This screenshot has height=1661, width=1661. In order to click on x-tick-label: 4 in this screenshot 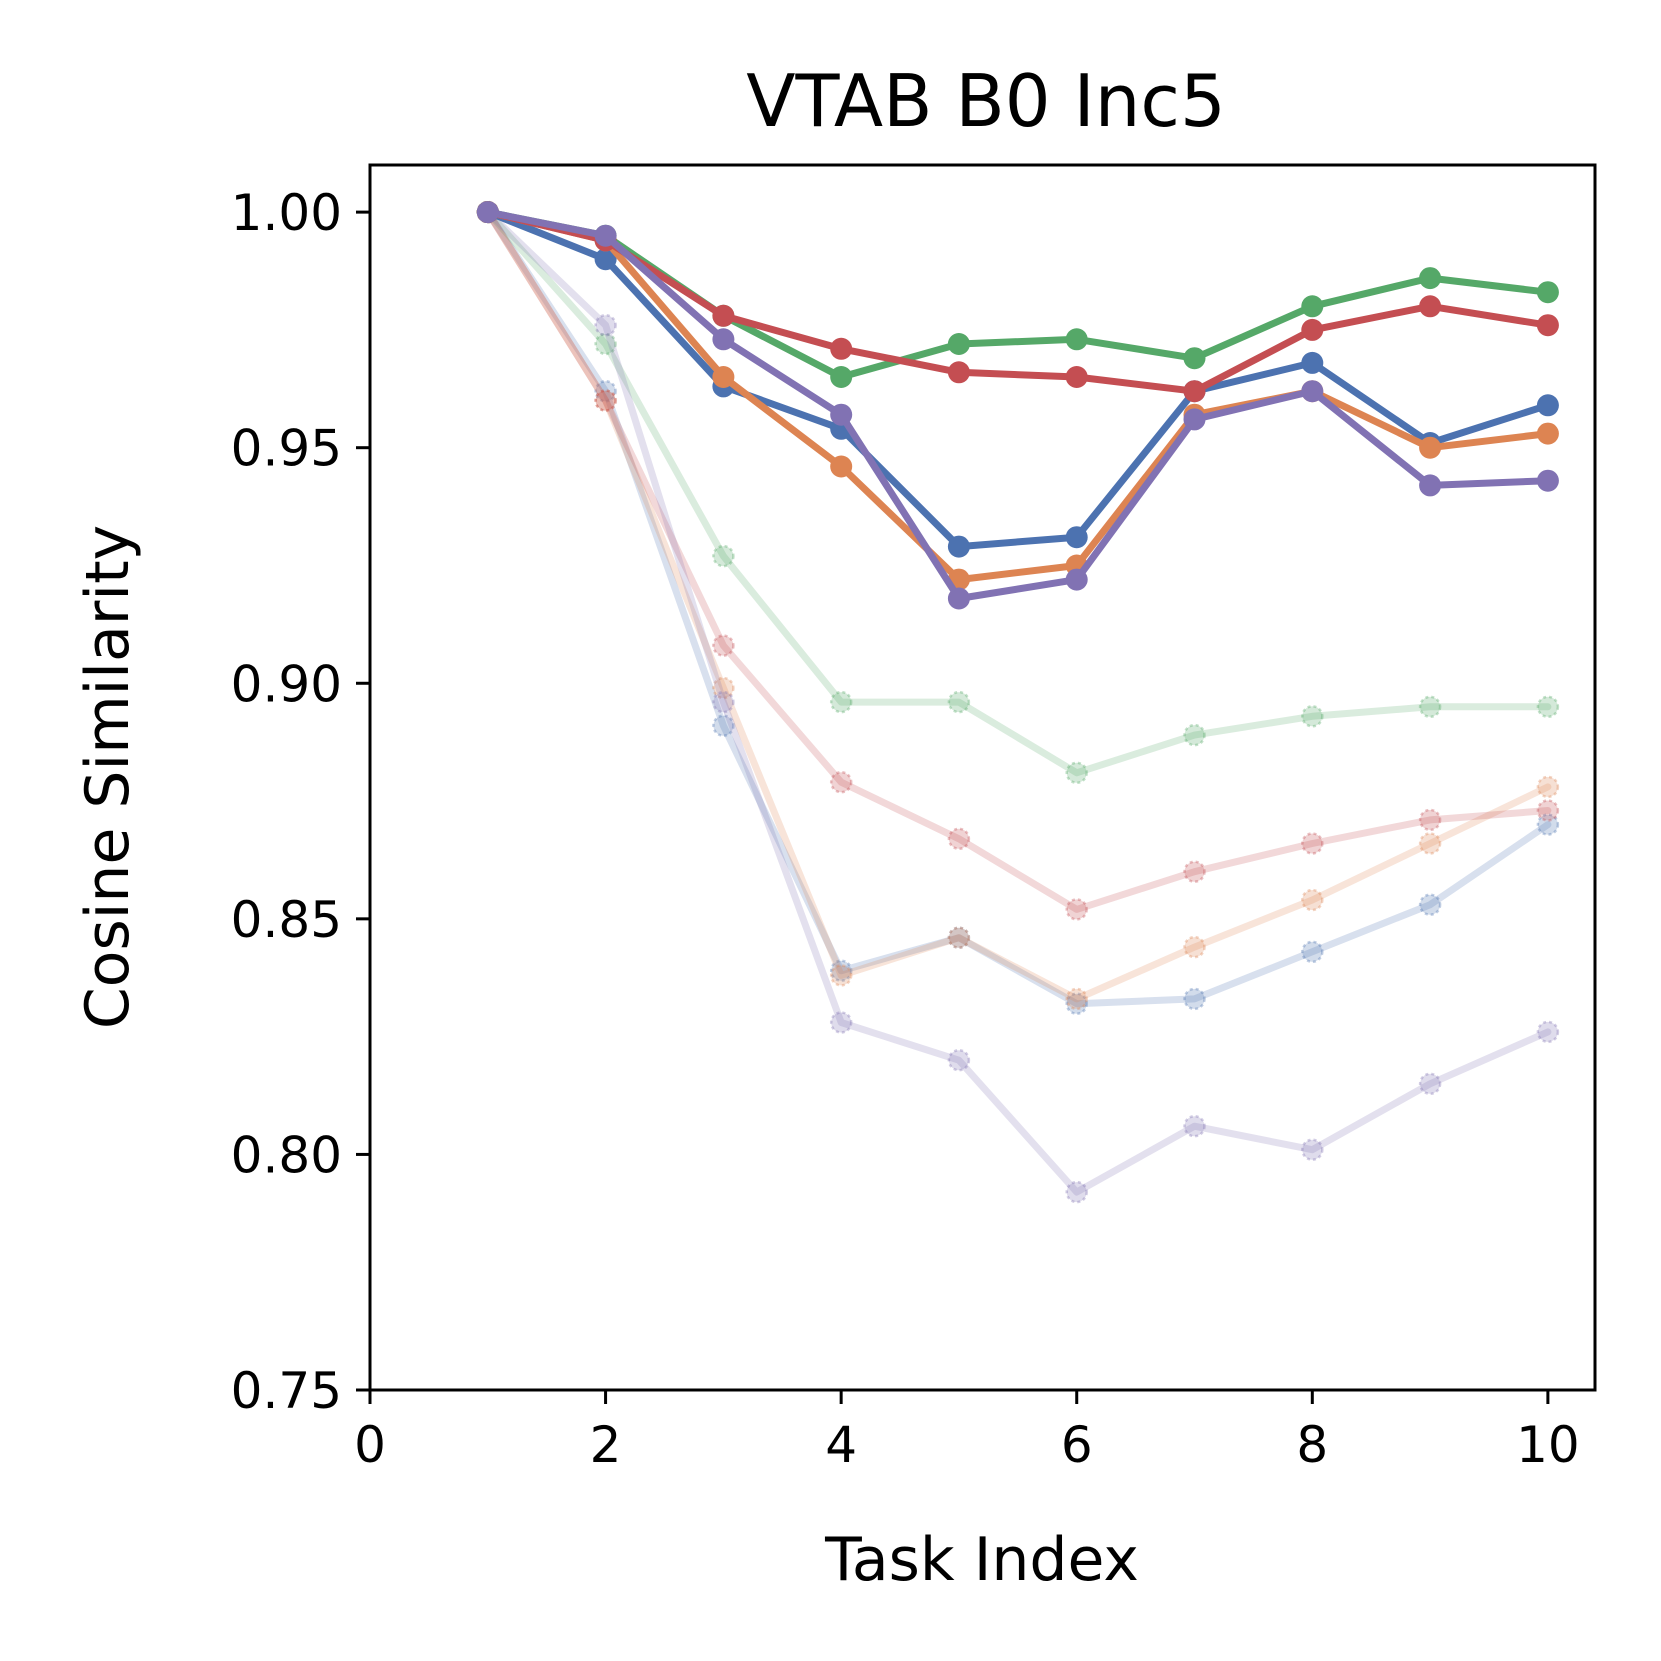, I will do `click(841, 1445)`.